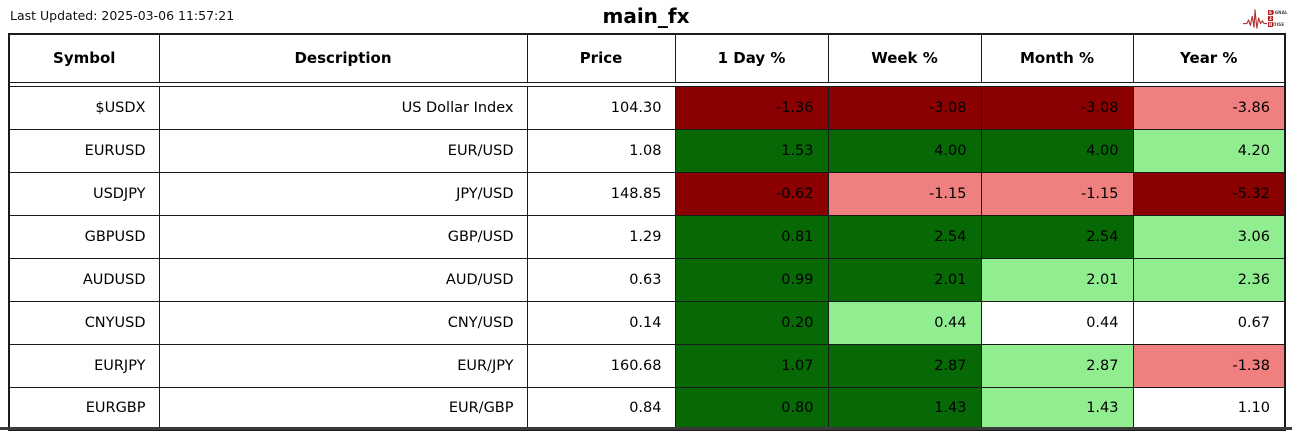 The width and height of the screenshot is (1292, 437). What do you see at coordinates (1209, 236) in the screenshot?
I see `change-cell: 3.06` at bounding box center [1209, 236].